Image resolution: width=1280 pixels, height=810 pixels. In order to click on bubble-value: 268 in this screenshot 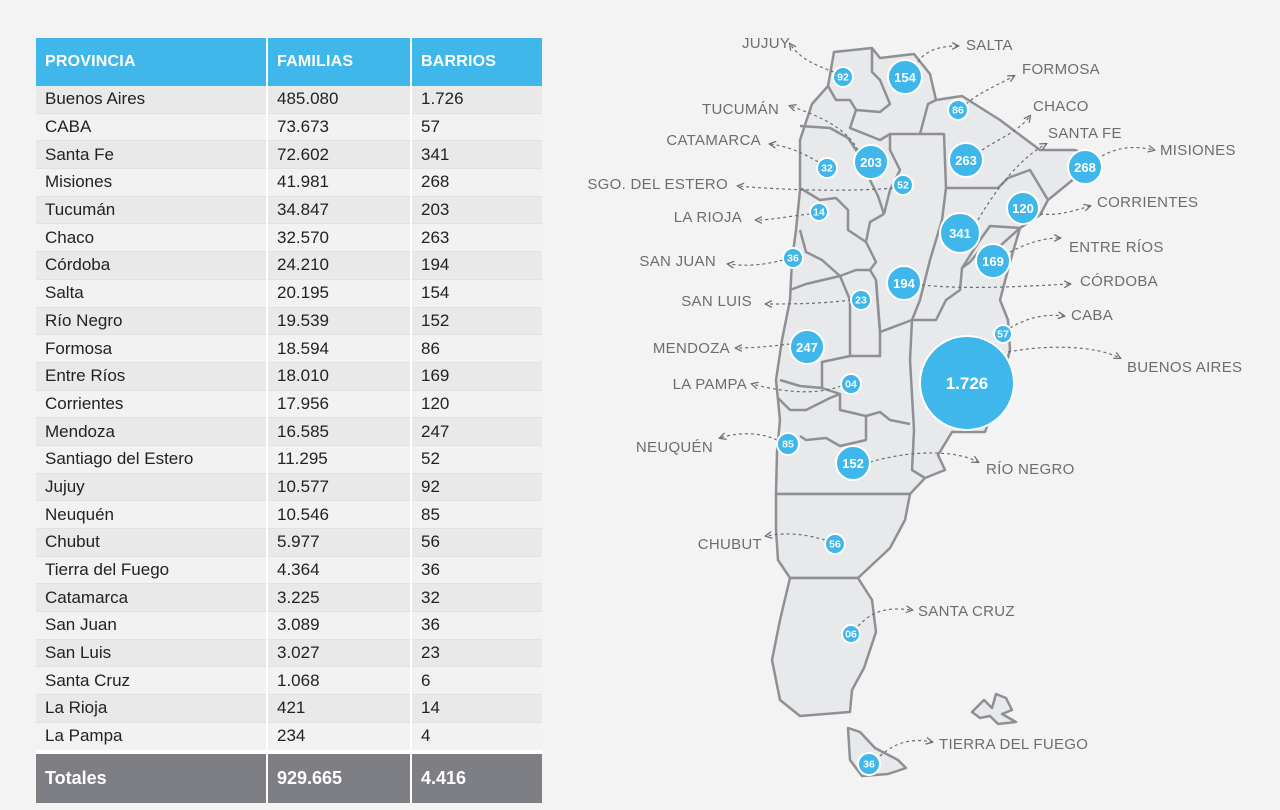, I will do `click(1085, 167)`.